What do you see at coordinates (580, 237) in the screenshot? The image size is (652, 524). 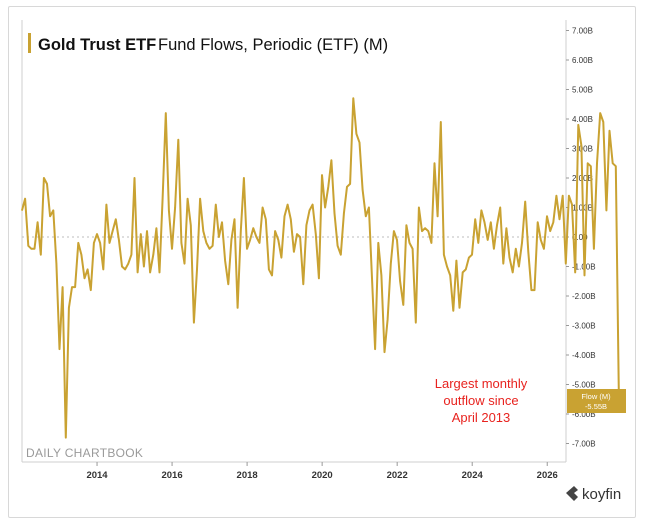 I see `y-tick-label: 0.00` at bounding box center [580, 237].